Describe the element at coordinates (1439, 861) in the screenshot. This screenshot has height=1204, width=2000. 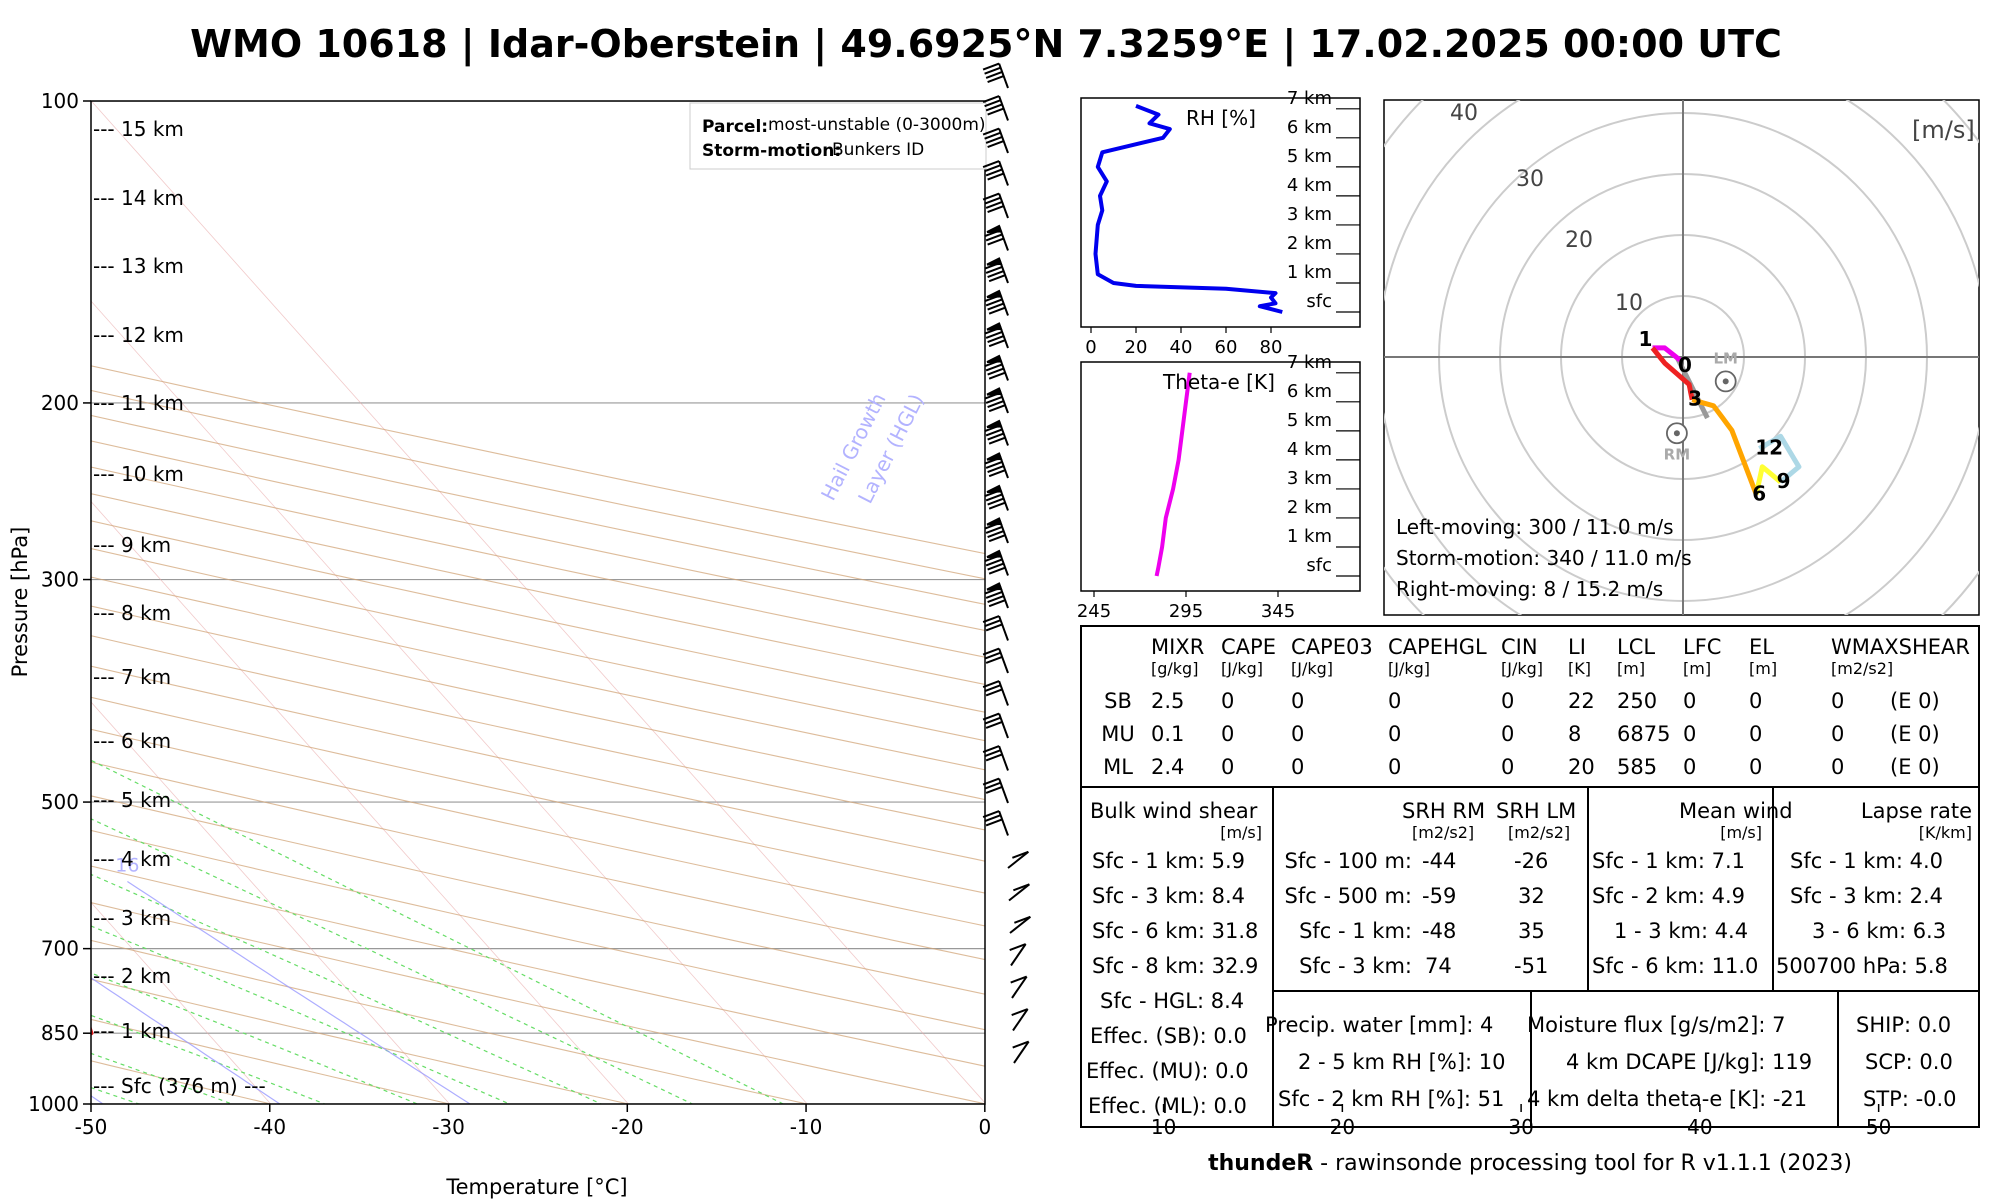
I see `srh-row-rm: -44` at that location.